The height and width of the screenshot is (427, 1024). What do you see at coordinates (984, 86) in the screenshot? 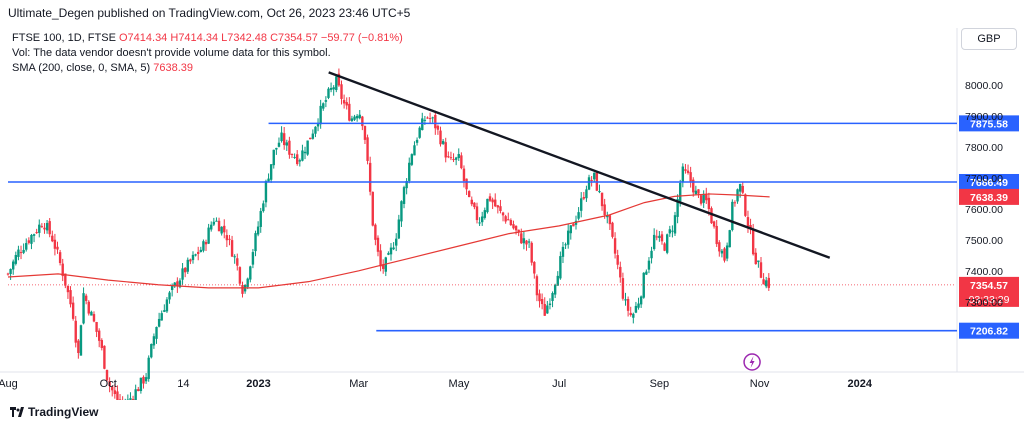
I see `y-tick-label: 8000.00` at bounding box center [984, 86].